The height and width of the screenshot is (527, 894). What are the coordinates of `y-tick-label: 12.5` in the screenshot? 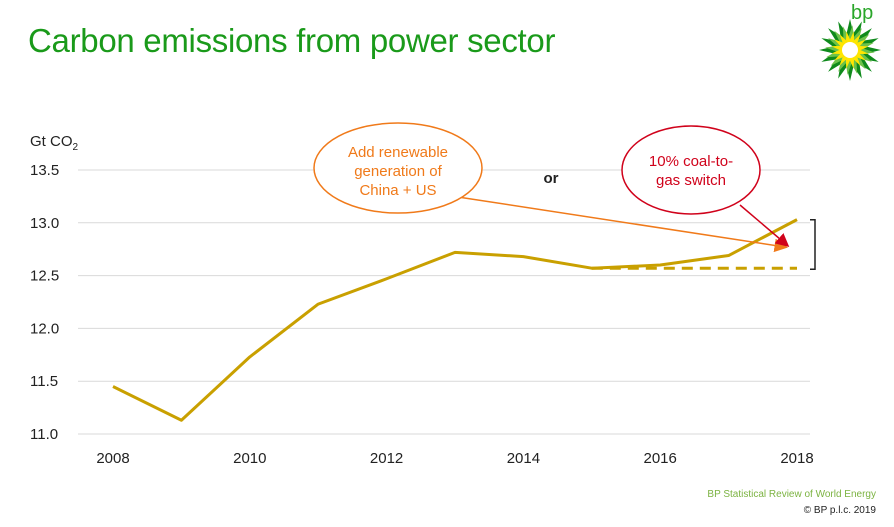 It's located at (44, 276).